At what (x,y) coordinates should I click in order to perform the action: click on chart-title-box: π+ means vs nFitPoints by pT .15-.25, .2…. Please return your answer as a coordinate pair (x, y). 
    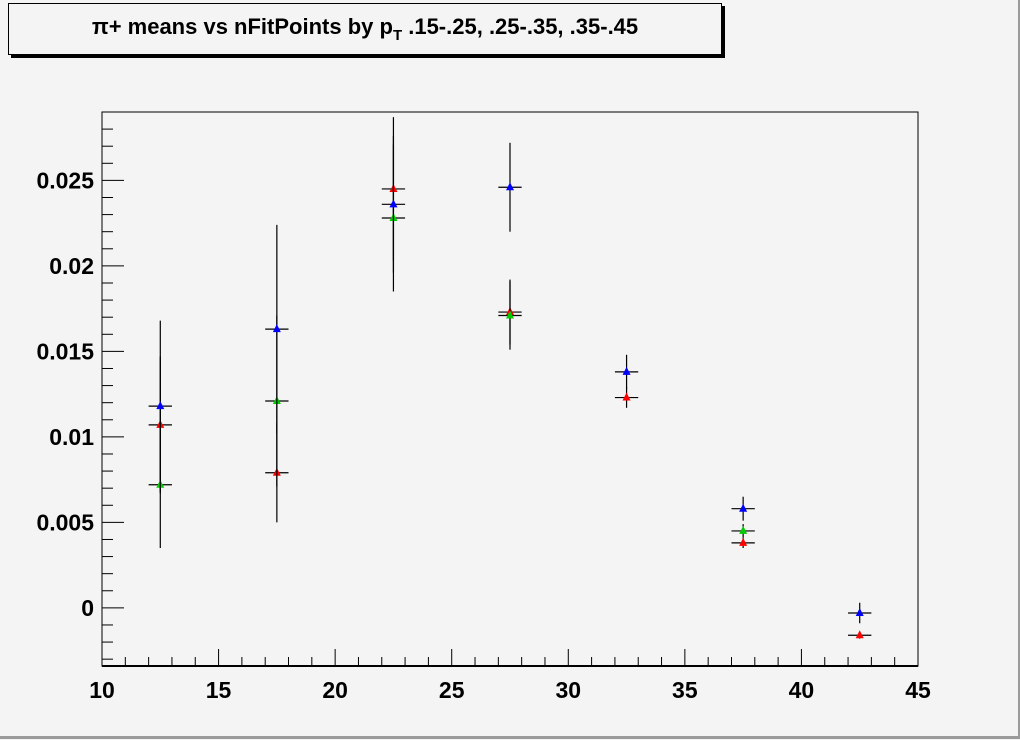
    Looking at the image, I should click on (365, 29).